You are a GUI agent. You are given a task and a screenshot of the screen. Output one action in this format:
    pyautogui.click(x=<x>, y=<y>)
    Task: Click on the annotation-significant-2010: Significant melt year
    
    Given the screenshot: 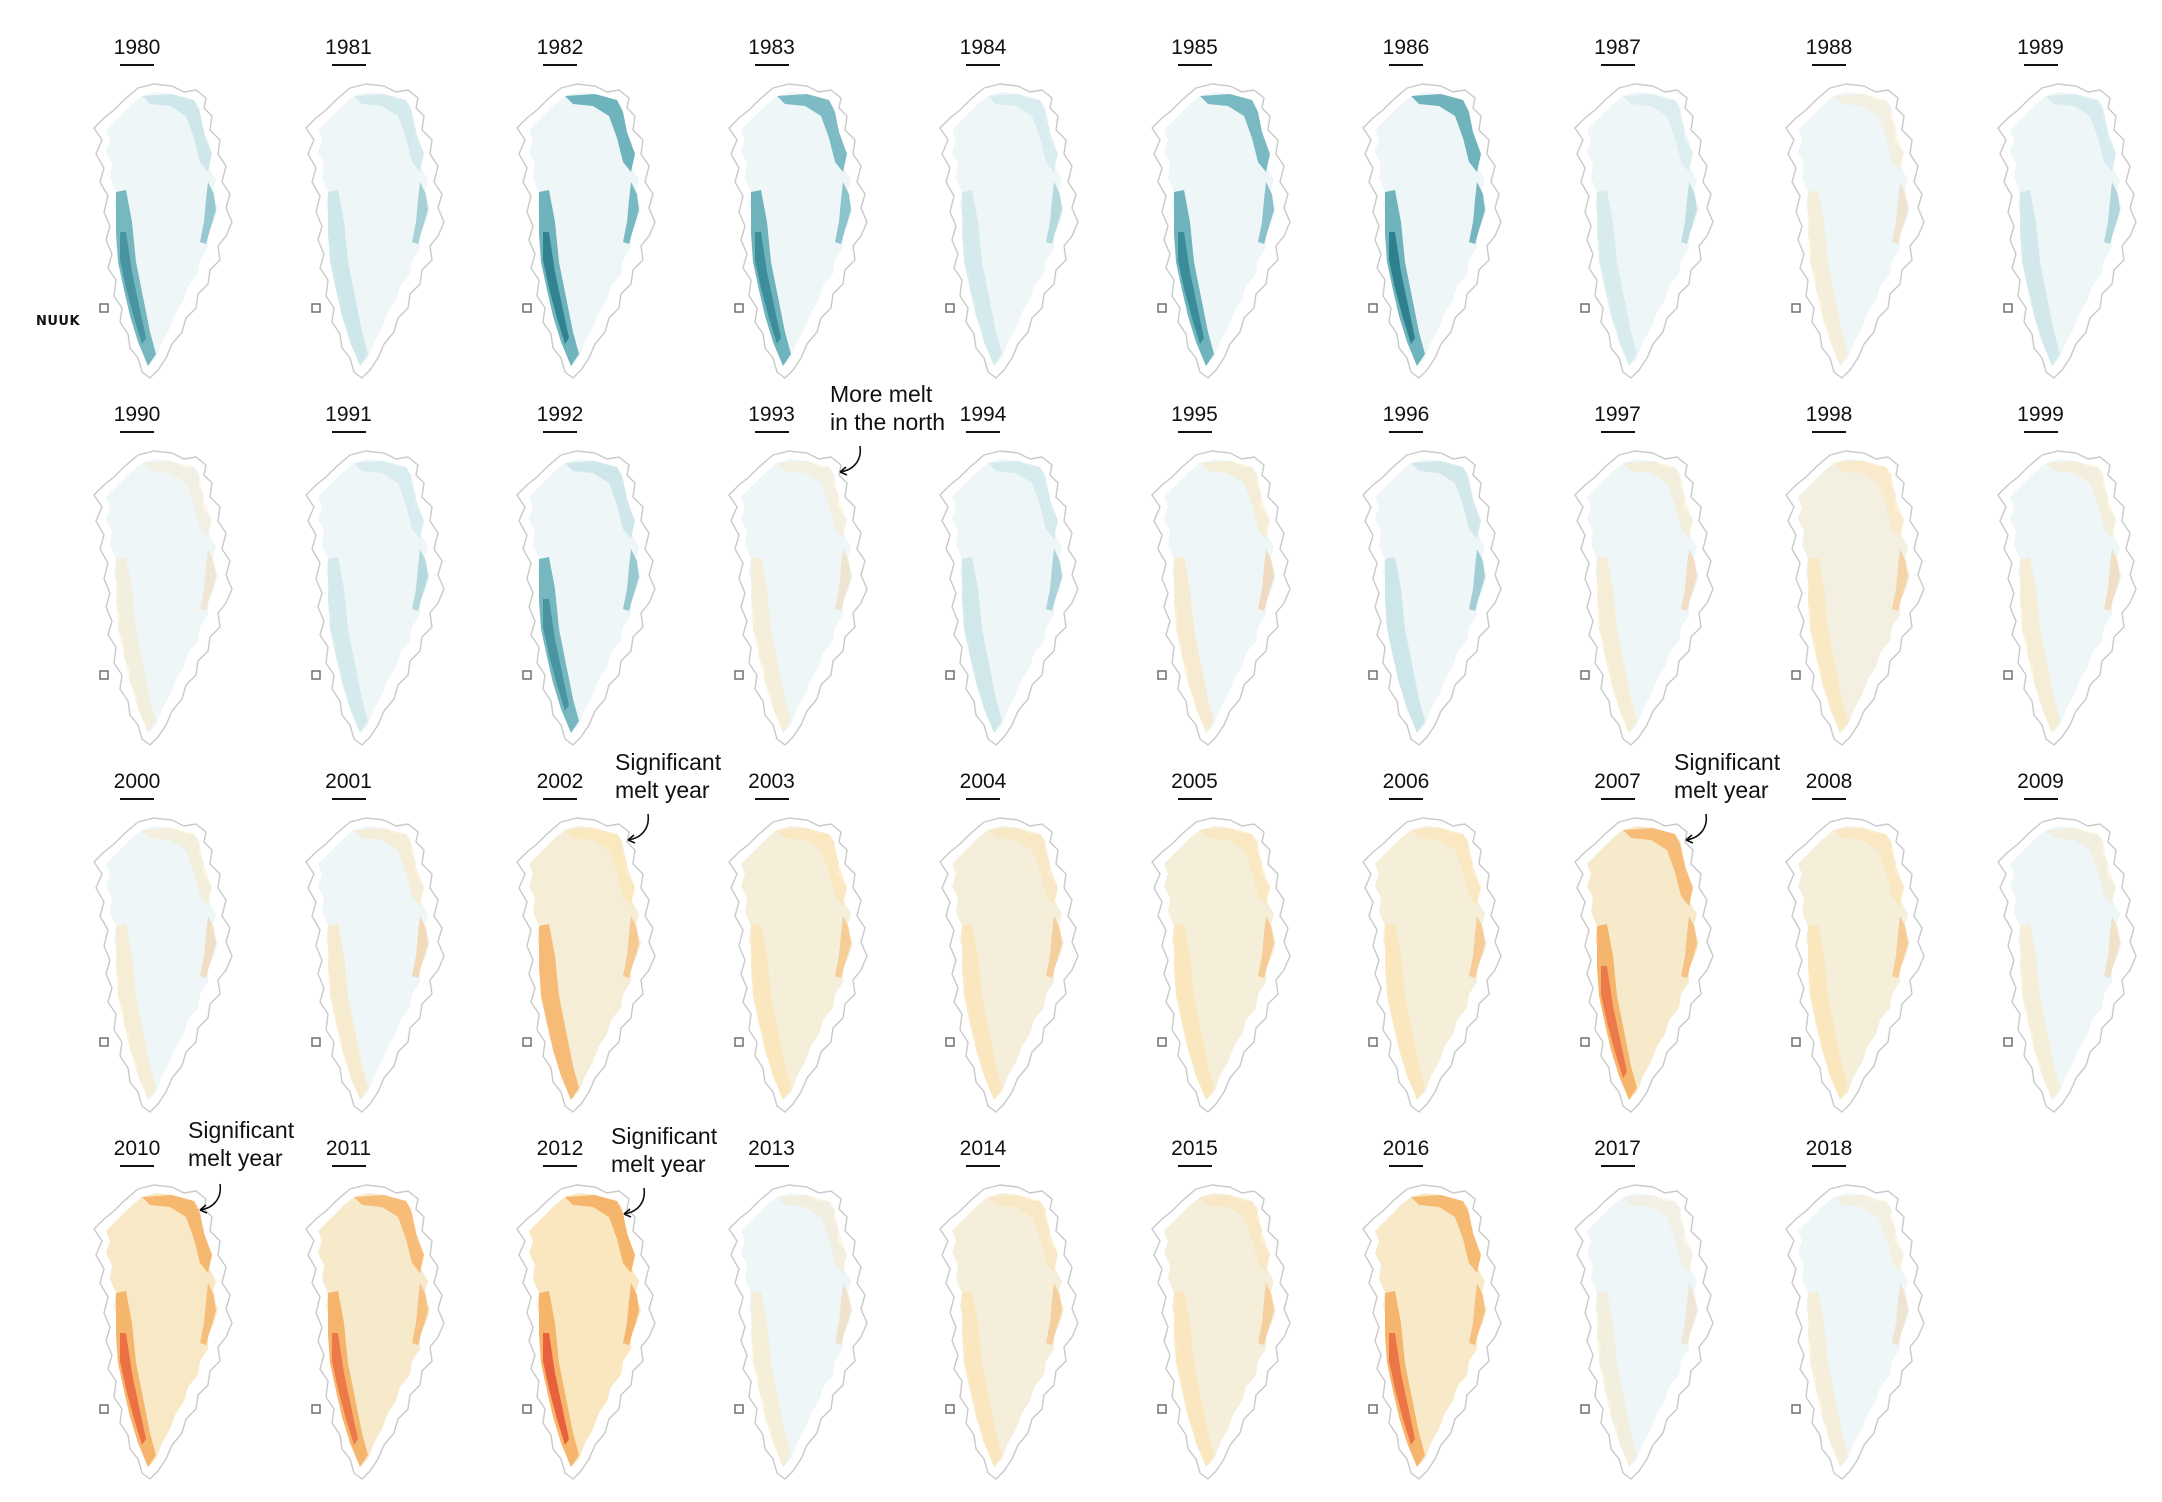 What is the action you would take?
    pyautogui.click(x=241, y=1144)
    